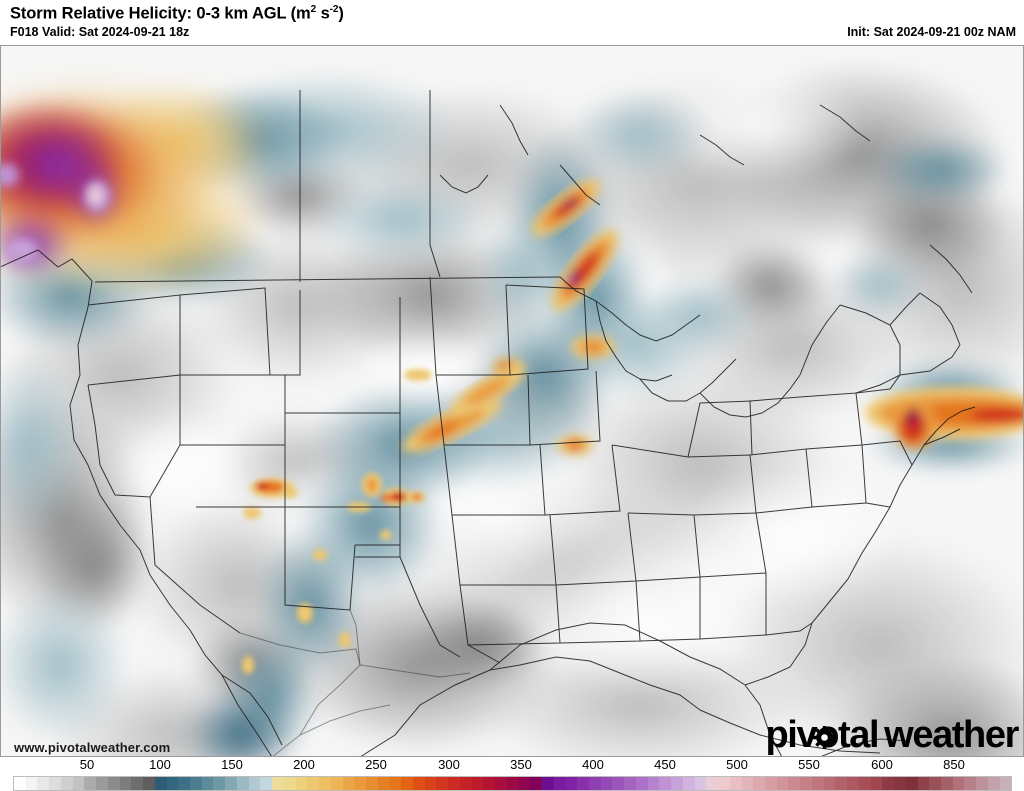 This screenshot has height=791, width=1024. I want to click on logo-text-pivotal: pivotal, so click(823, 735).